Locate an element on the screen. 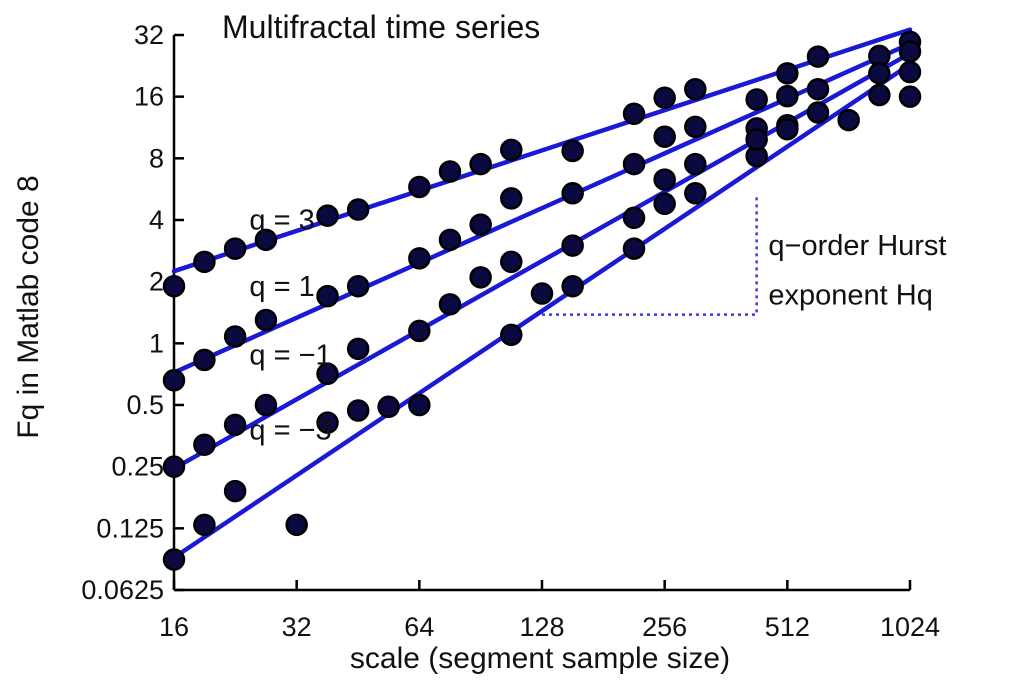 The width and height of the screenshot is (1011, 687). y-tick-label: 0.0625 is located at coordinates (122, 590).